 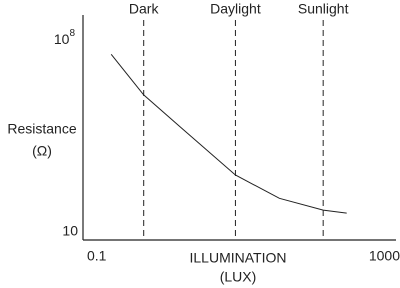 I want to click on y-tick-base: 10, so click(x=62, y=39).